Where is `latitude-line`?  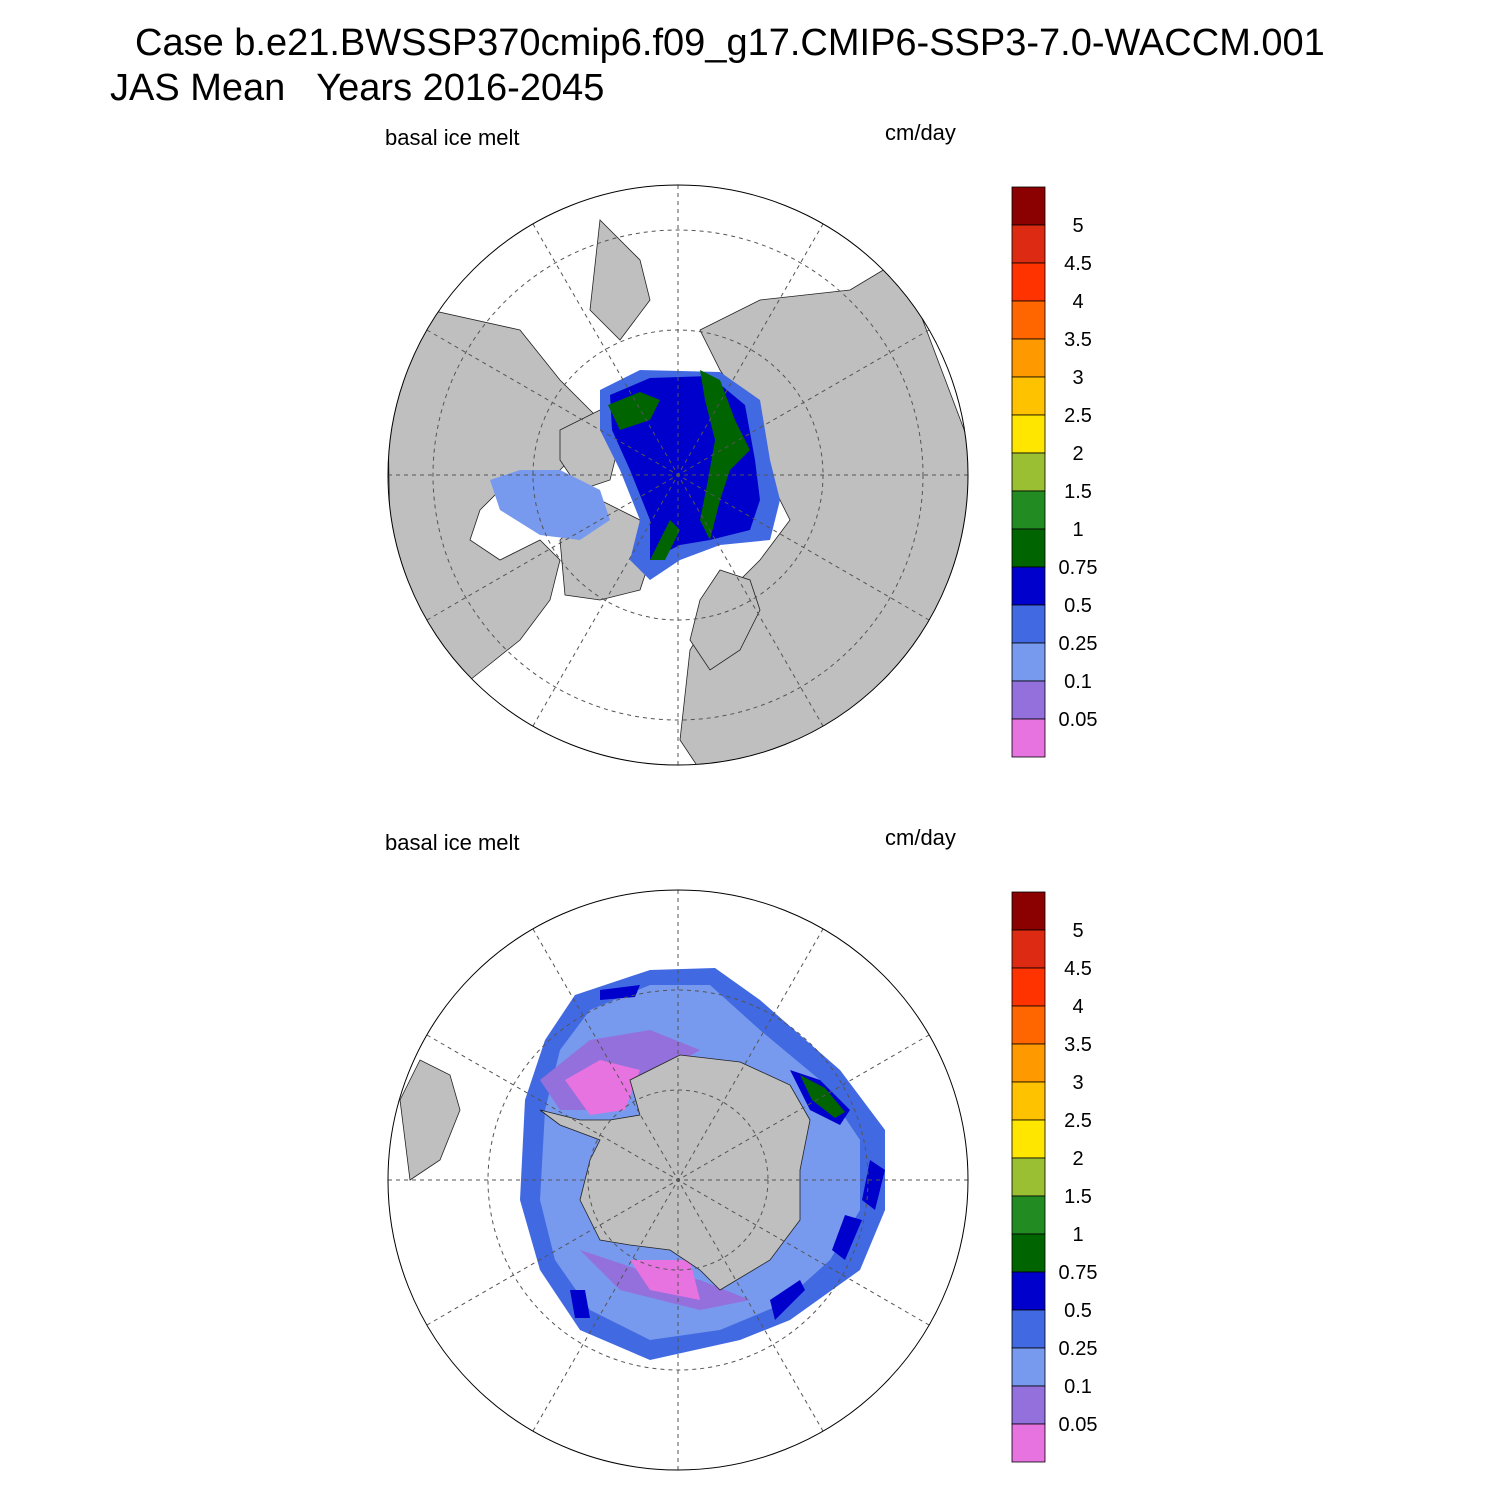 latitude-line is located at coordinates (678, 475).